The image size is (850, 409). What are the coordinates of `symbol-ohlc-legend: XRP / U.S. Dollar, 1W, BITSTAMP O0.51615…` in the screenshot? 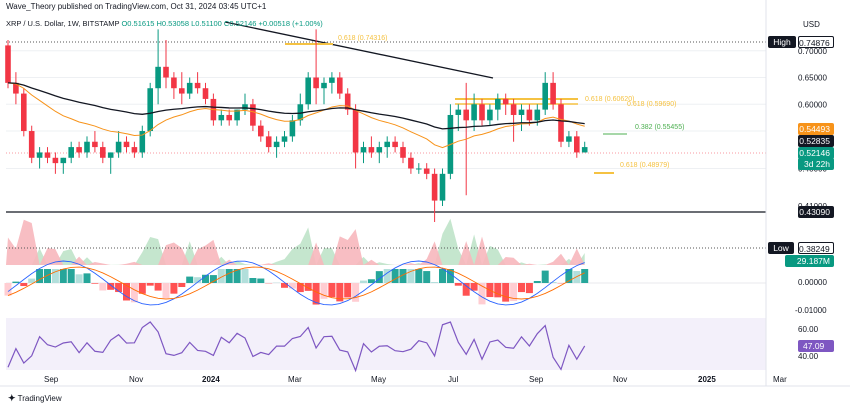 It's located at (164, 23).